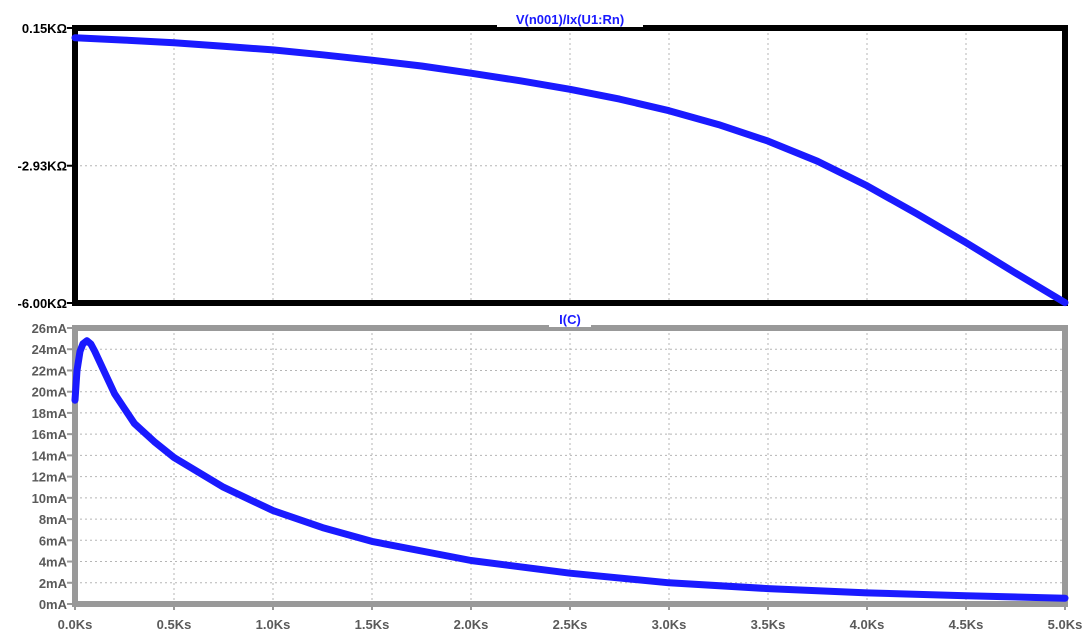 Image resolution: width=1084 pixels, height=635 pixels. What do you see at coordinates (570, 624) in the screenshot?
I see `x-tick-label: 2.5Ks` at bounding box center [570, 624].